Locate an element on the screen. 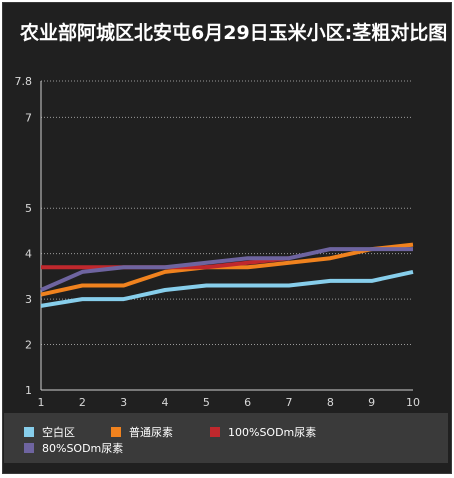 This screenshot has width=454, height=478. x-tick-label: 5 is located at coordinates (206, 402).